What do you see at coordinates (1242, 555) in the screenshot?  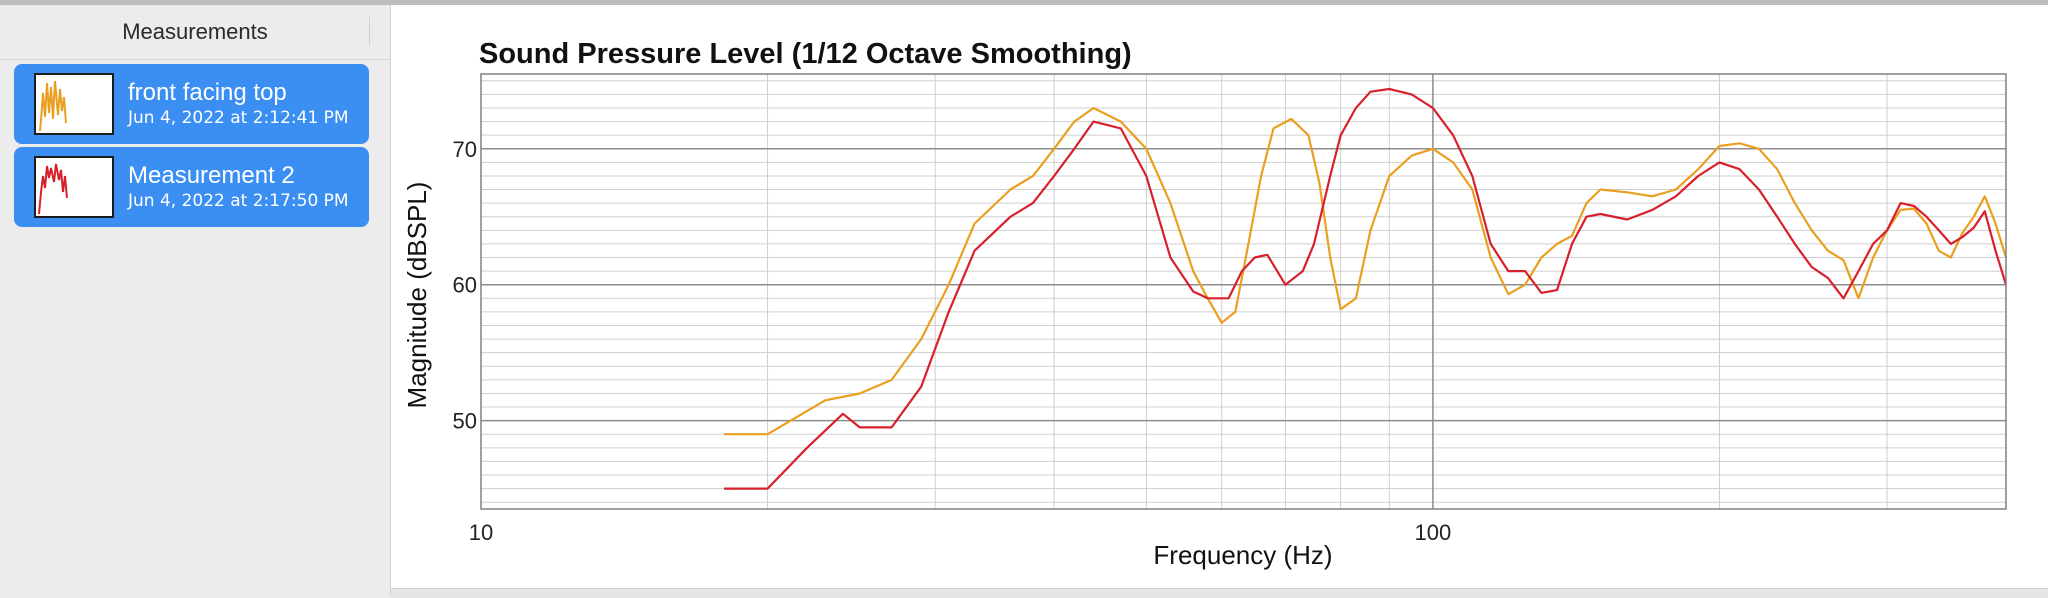 I see `x-axis-label: Frequency (Hz)` at bounding box center [1242, 555].